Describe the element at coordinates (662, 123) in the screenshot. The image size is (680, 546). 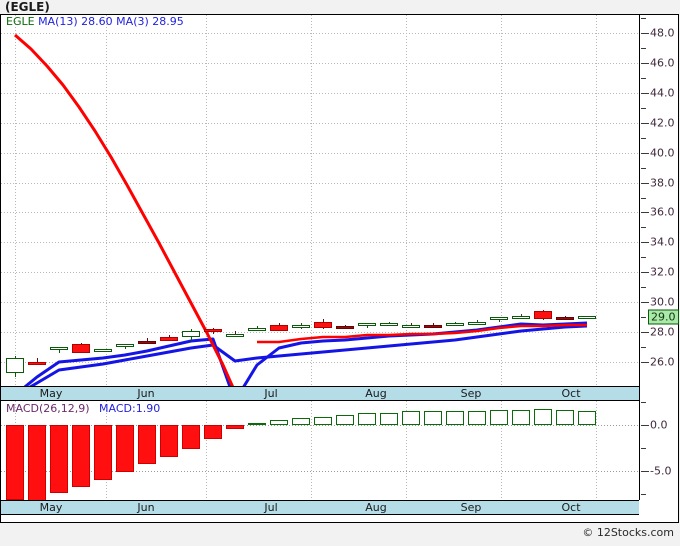
I see `y-axis-label-price: 42.0` at that location.